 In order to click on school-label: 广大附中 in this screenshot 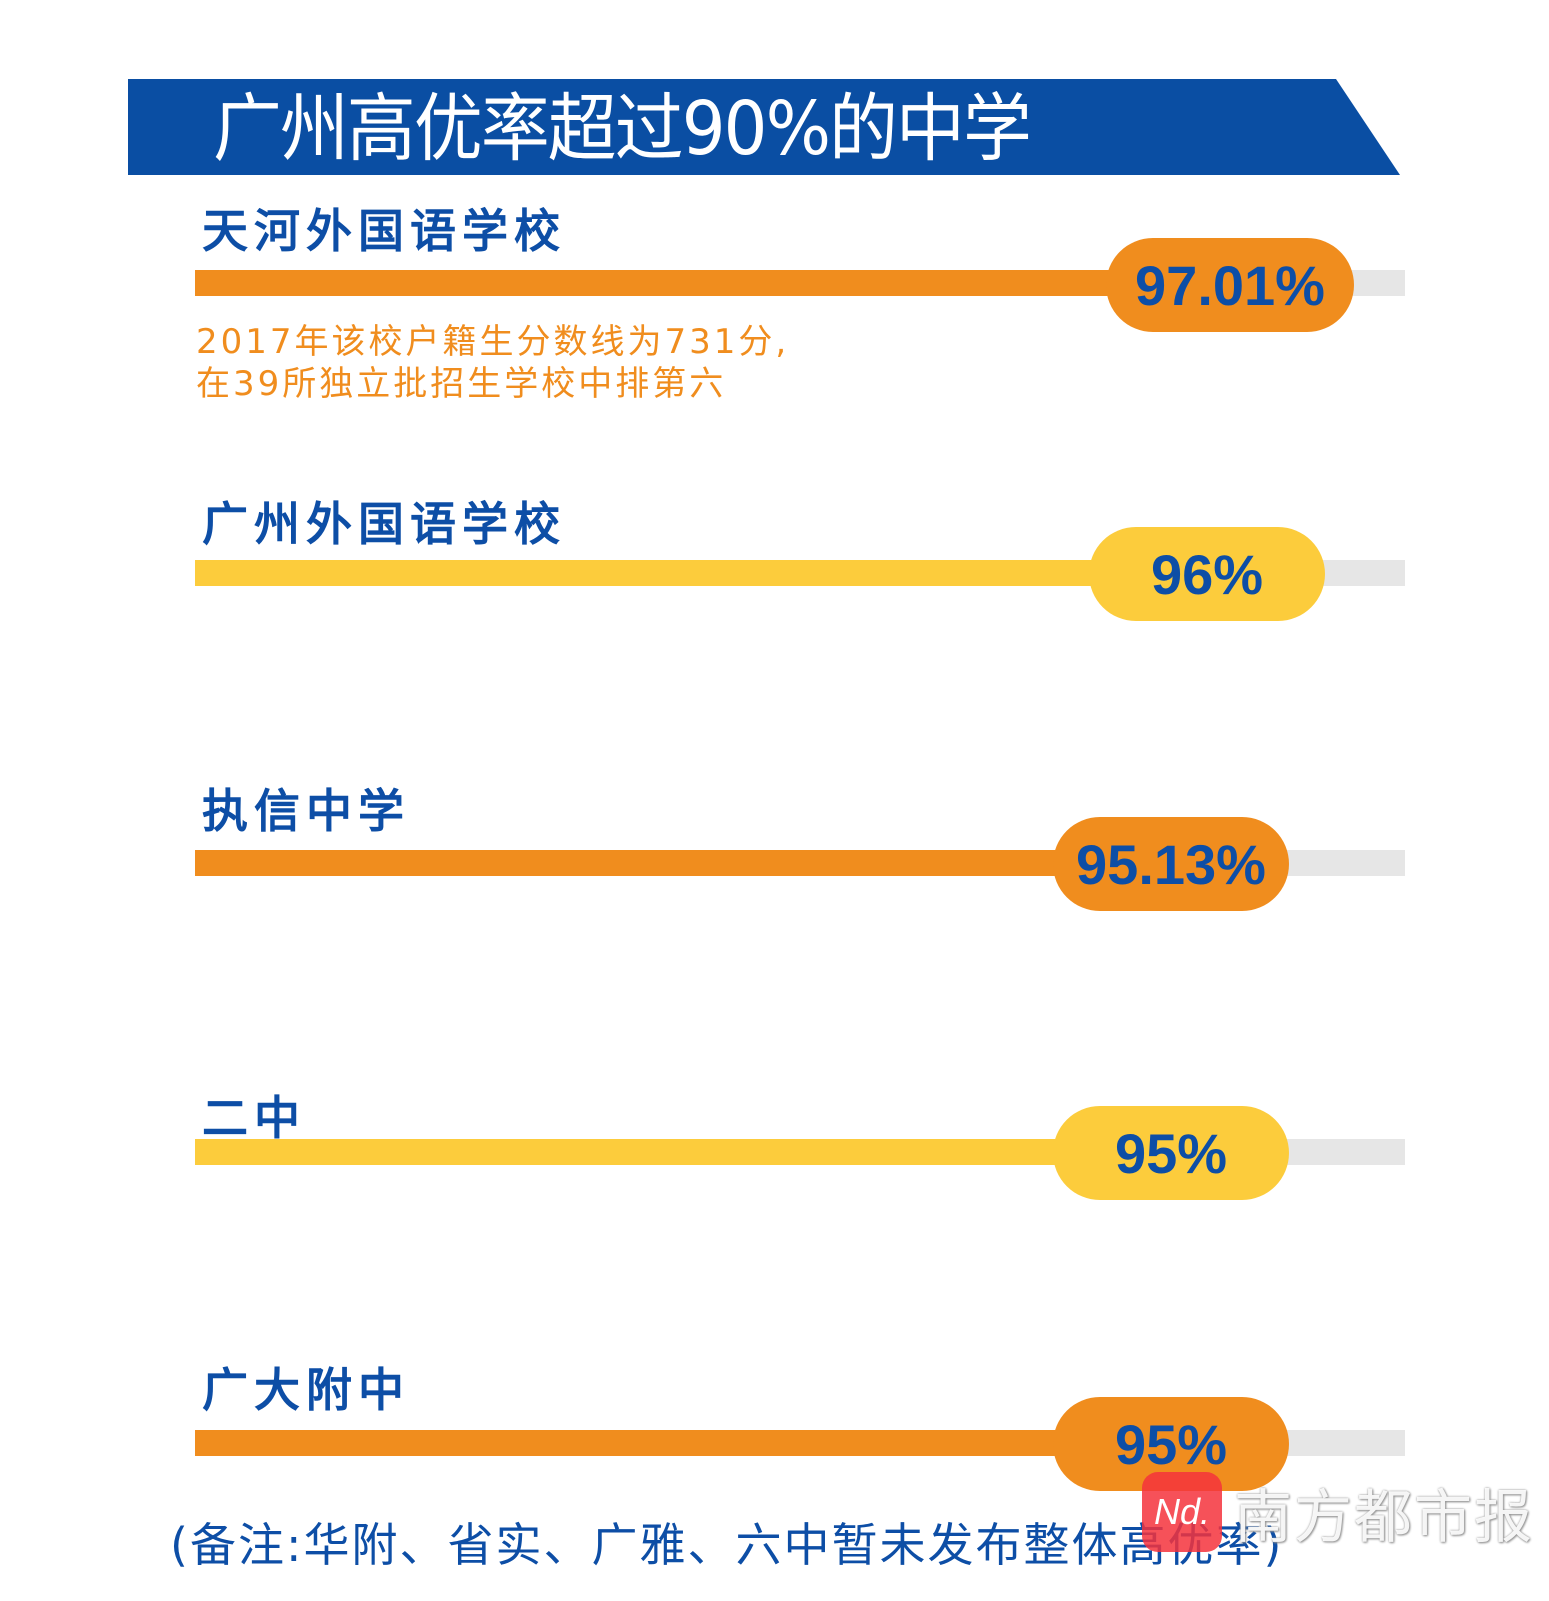, I will do `click(306, 1390)`.